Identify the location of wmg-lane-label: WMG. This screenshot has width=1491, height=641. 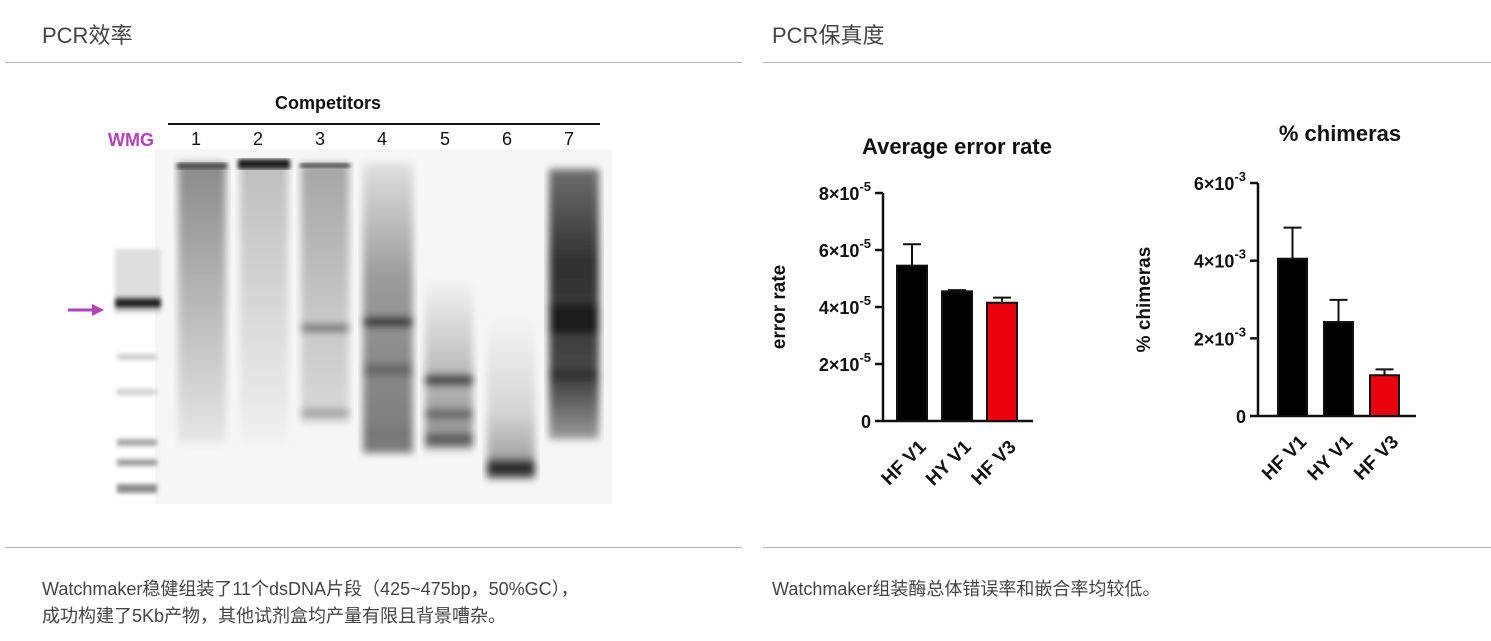
(131, 140).